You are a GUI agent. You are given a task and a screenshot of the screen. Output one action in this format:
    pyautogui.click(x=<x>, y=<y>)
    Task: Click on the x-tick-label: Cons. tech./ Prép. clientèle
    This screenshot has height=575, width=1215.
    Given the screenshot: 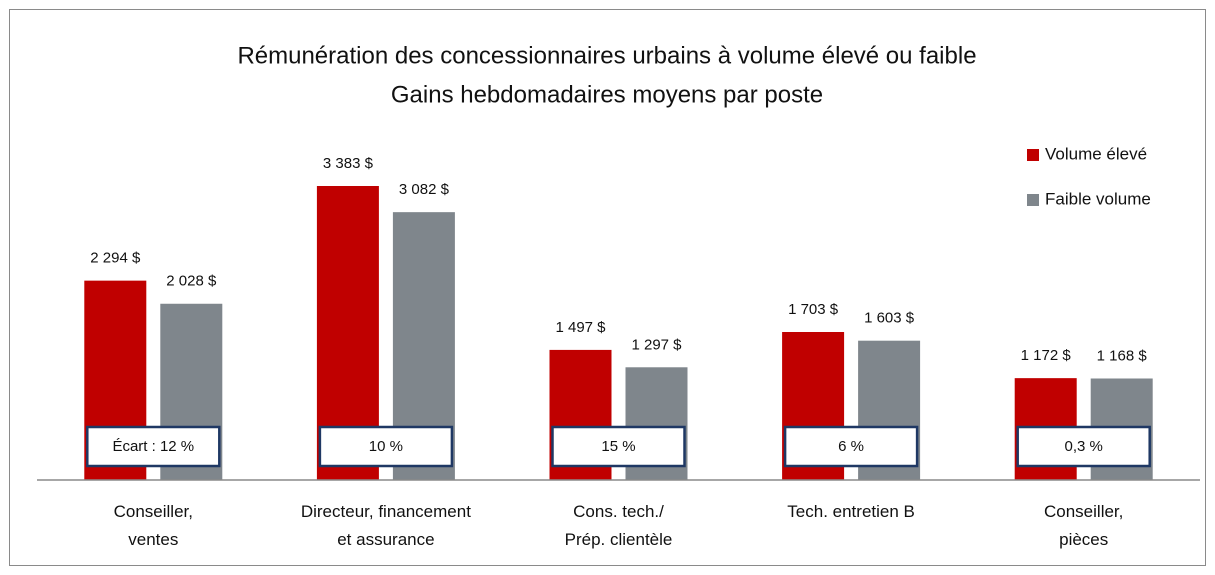 What is the action you would take?
    pyautogui.click(x=618, y=525)
    